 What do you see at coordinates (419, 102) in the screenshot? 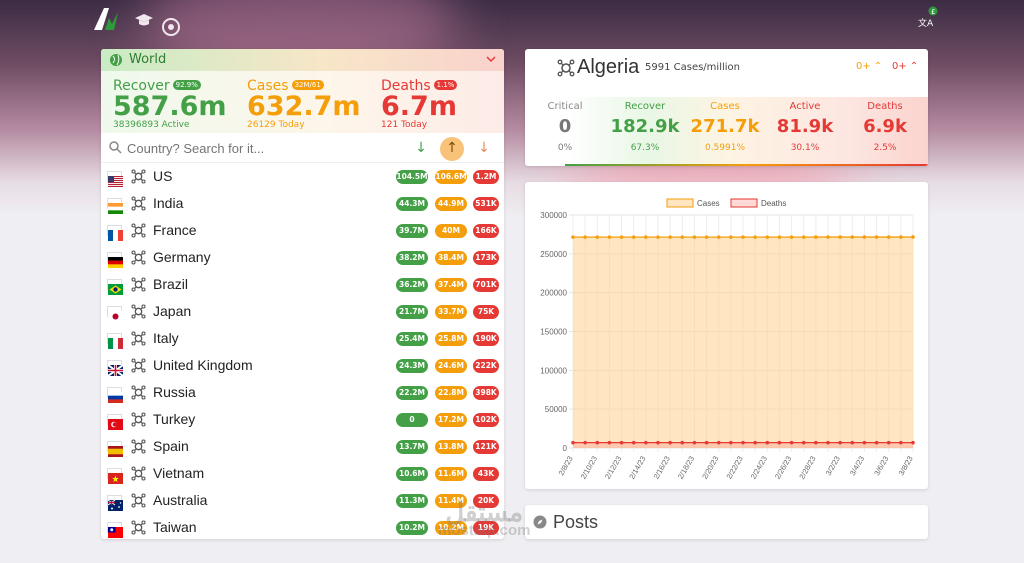
I see `world-deaths: Deaths 1.1% 6.7m 121 Today` at bounding box center [419, 102].